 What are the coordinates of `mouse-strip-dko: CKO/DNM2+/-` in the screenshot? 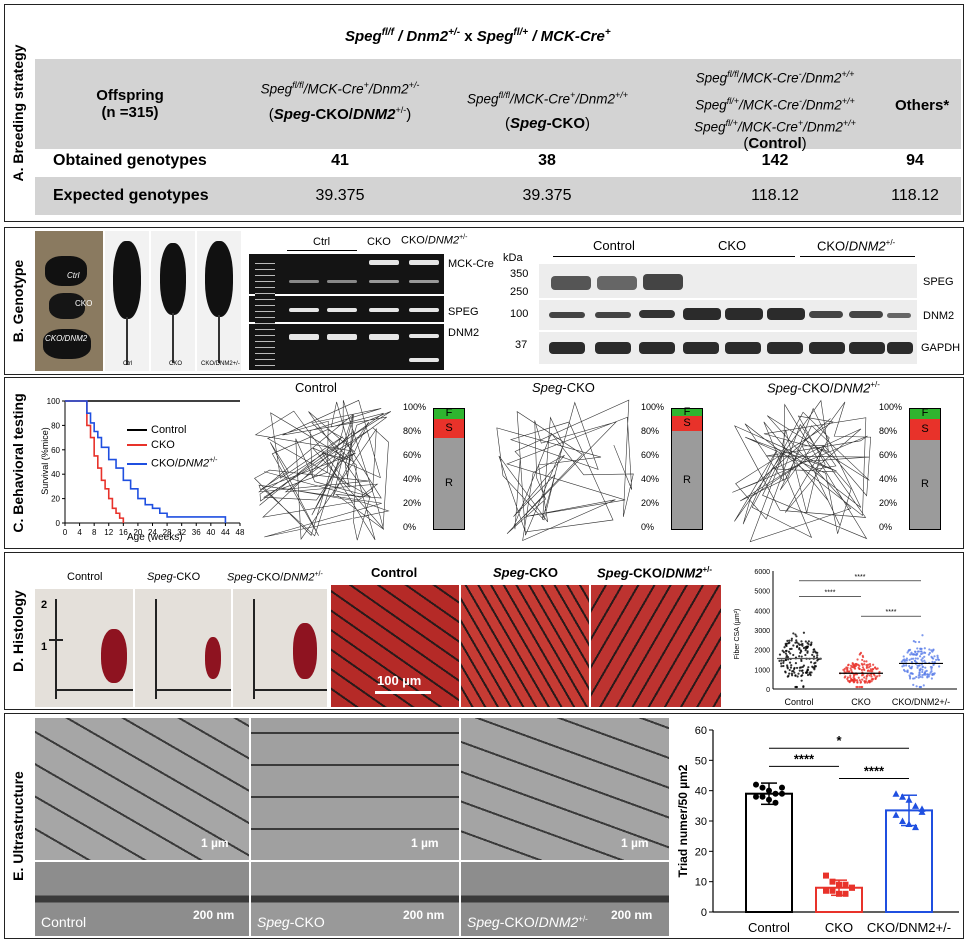 It's located at (219, 301).